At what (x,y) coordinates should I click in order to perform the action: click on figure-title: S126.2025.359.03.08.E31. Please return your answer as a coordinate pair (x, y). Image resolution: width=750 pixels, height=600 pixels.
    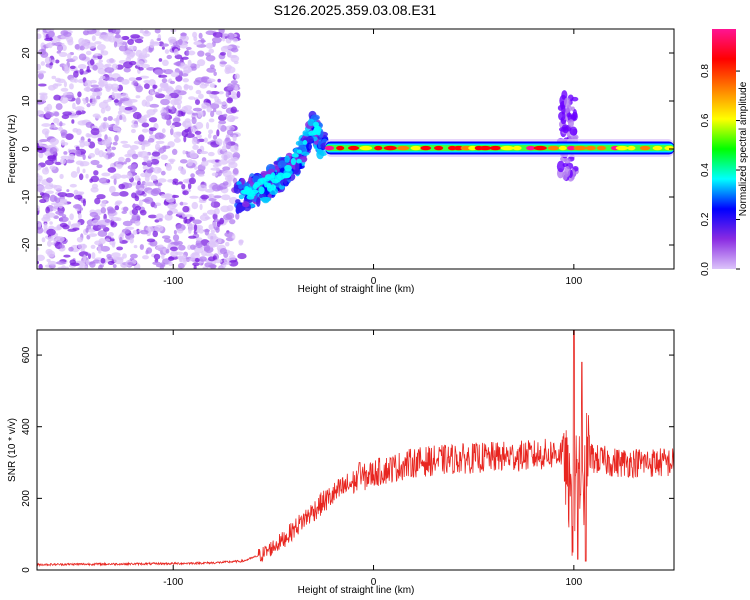
    Looking at the image, I should click on (355, 10).